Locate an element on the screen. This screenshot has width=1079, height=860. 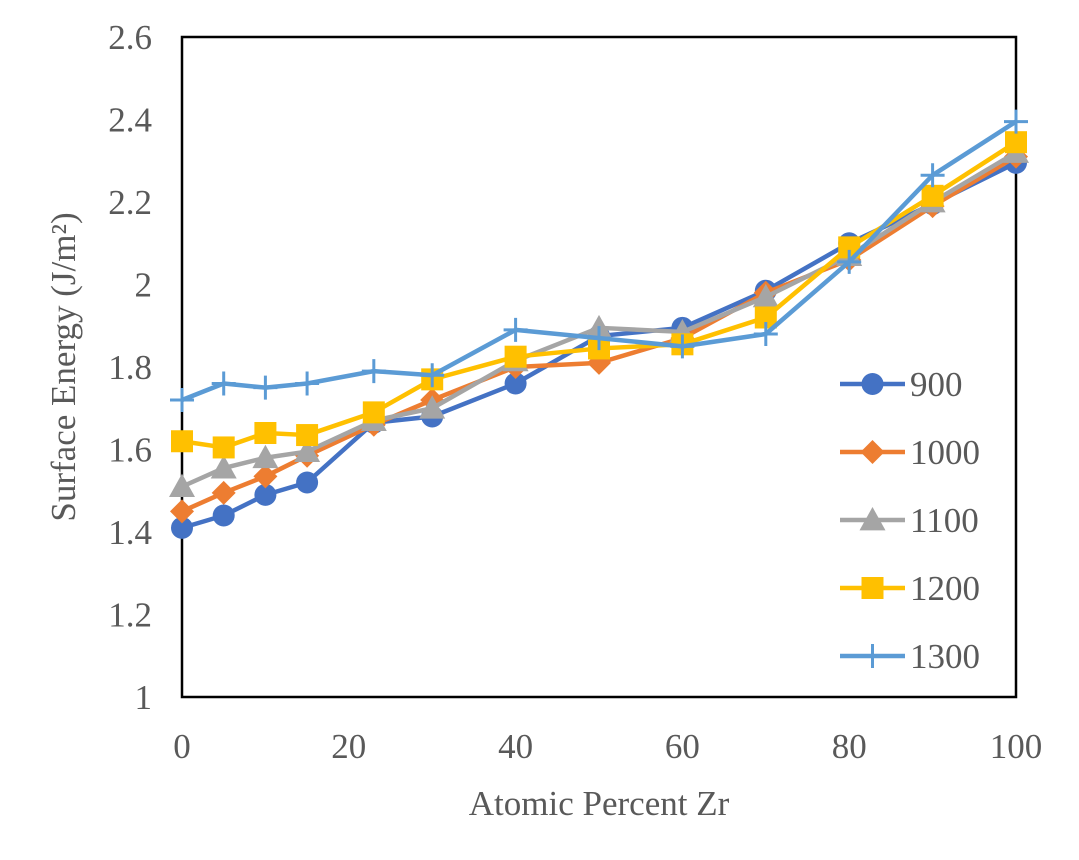
x-tick-label: 80 is located at coordinates (849, 746).